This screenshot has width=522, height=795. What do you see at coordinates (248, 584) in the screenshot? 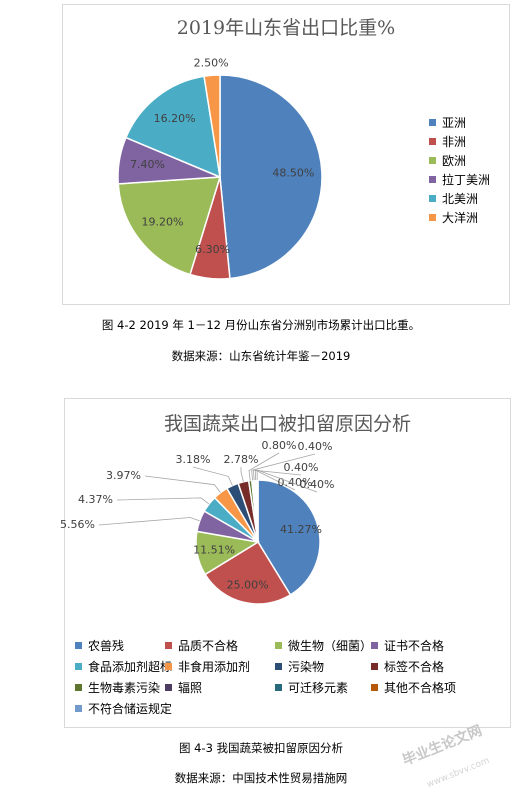
I see `data-label: 25.00%` at bounding box center [248, 584].